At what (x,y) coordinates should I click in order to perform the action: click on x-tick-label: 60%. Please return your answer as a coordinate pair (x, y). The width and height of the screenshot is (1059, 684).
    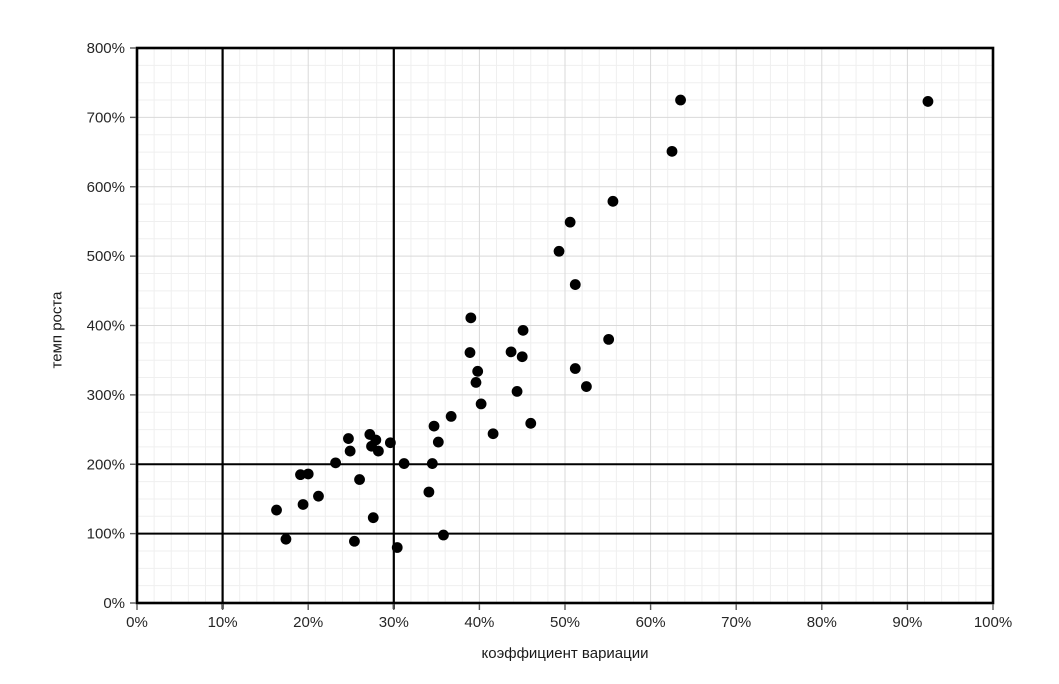
    Looking at the image, I should click on (651, 622).